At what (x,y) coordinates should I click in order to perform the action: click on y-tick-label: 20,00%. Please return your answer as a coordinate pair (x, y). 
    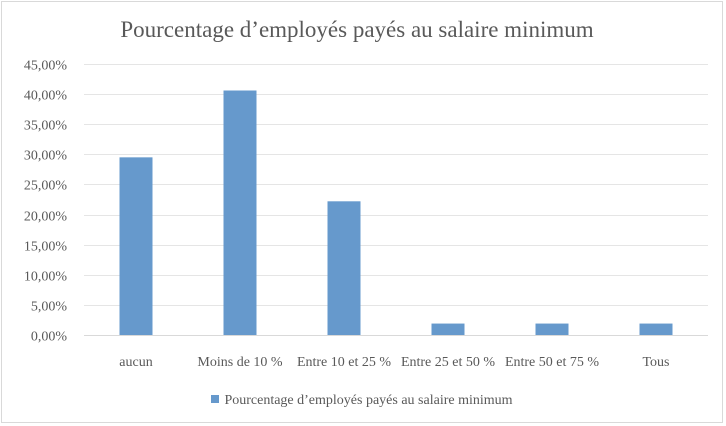
    Looking at the image, I should click on (46, 217).